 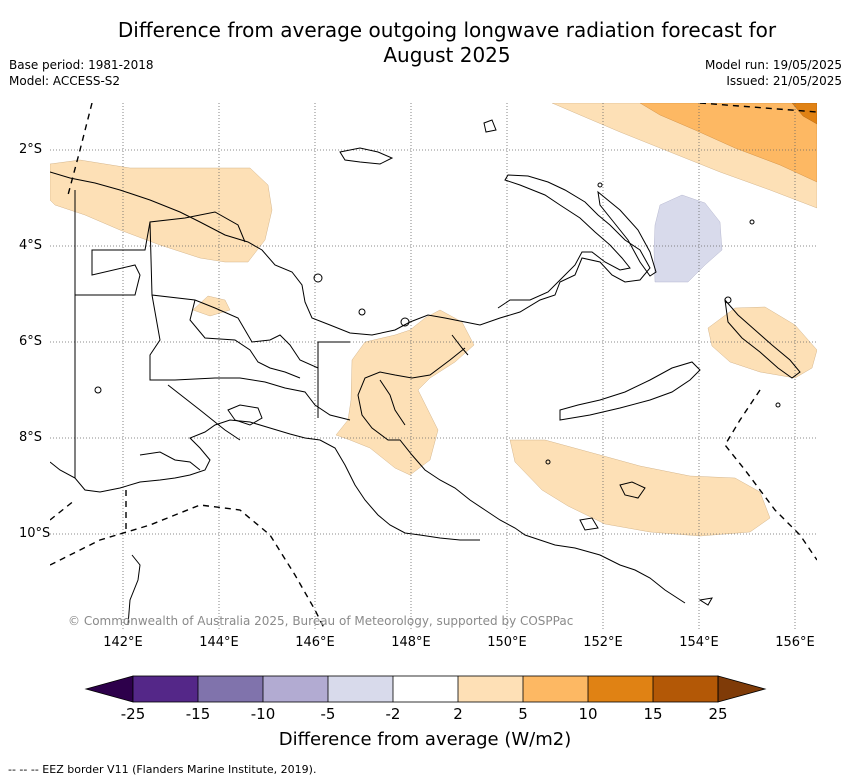 What do you see at coordinates (219, 642) in the screenshot?
I see `x-tick: 144°E` at bounding box center [219, 642].